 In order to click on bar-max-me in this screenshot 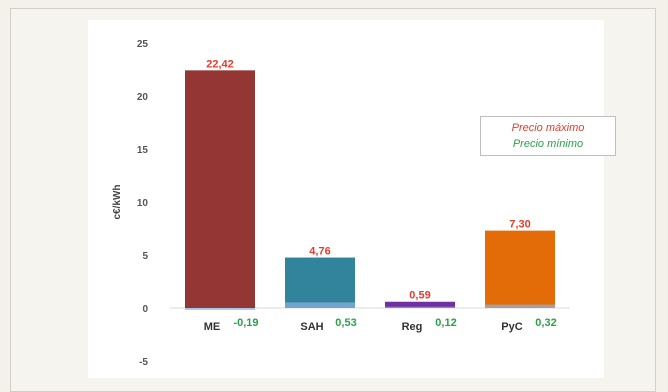, I will do `click(220, 189)`.